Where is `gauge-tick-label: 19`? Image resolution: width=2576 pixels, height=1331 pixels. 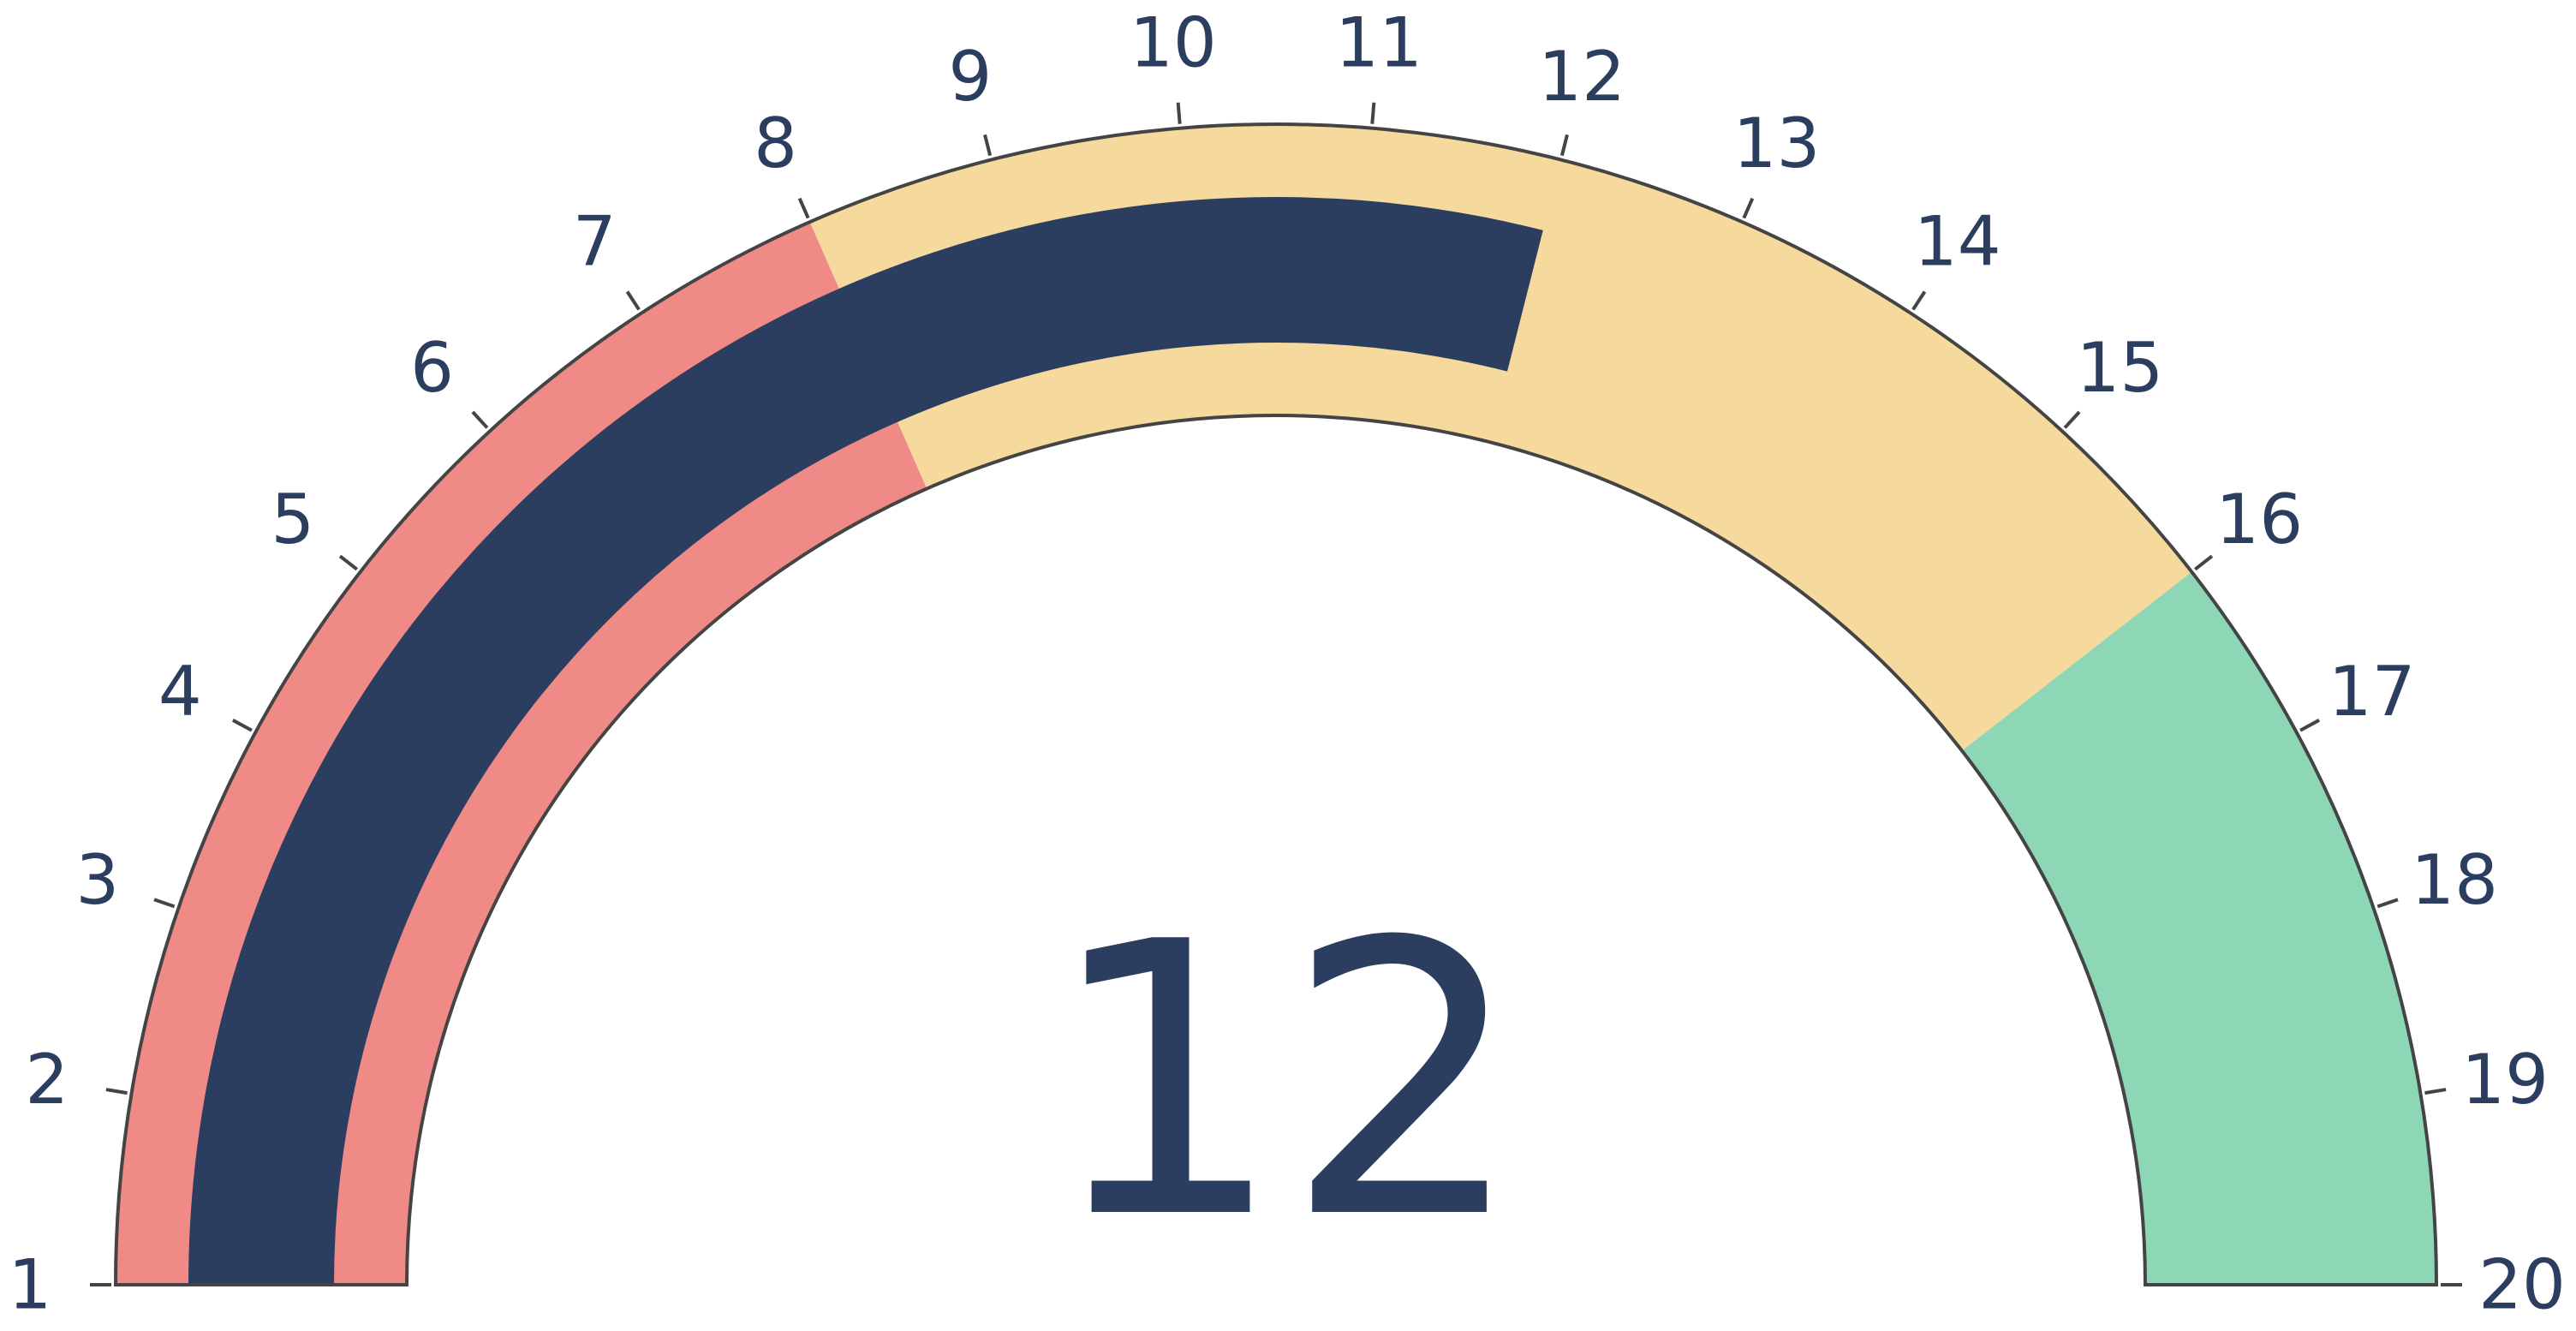
gauge-tick-label: 19 is located at coordinates (2505, 1079).